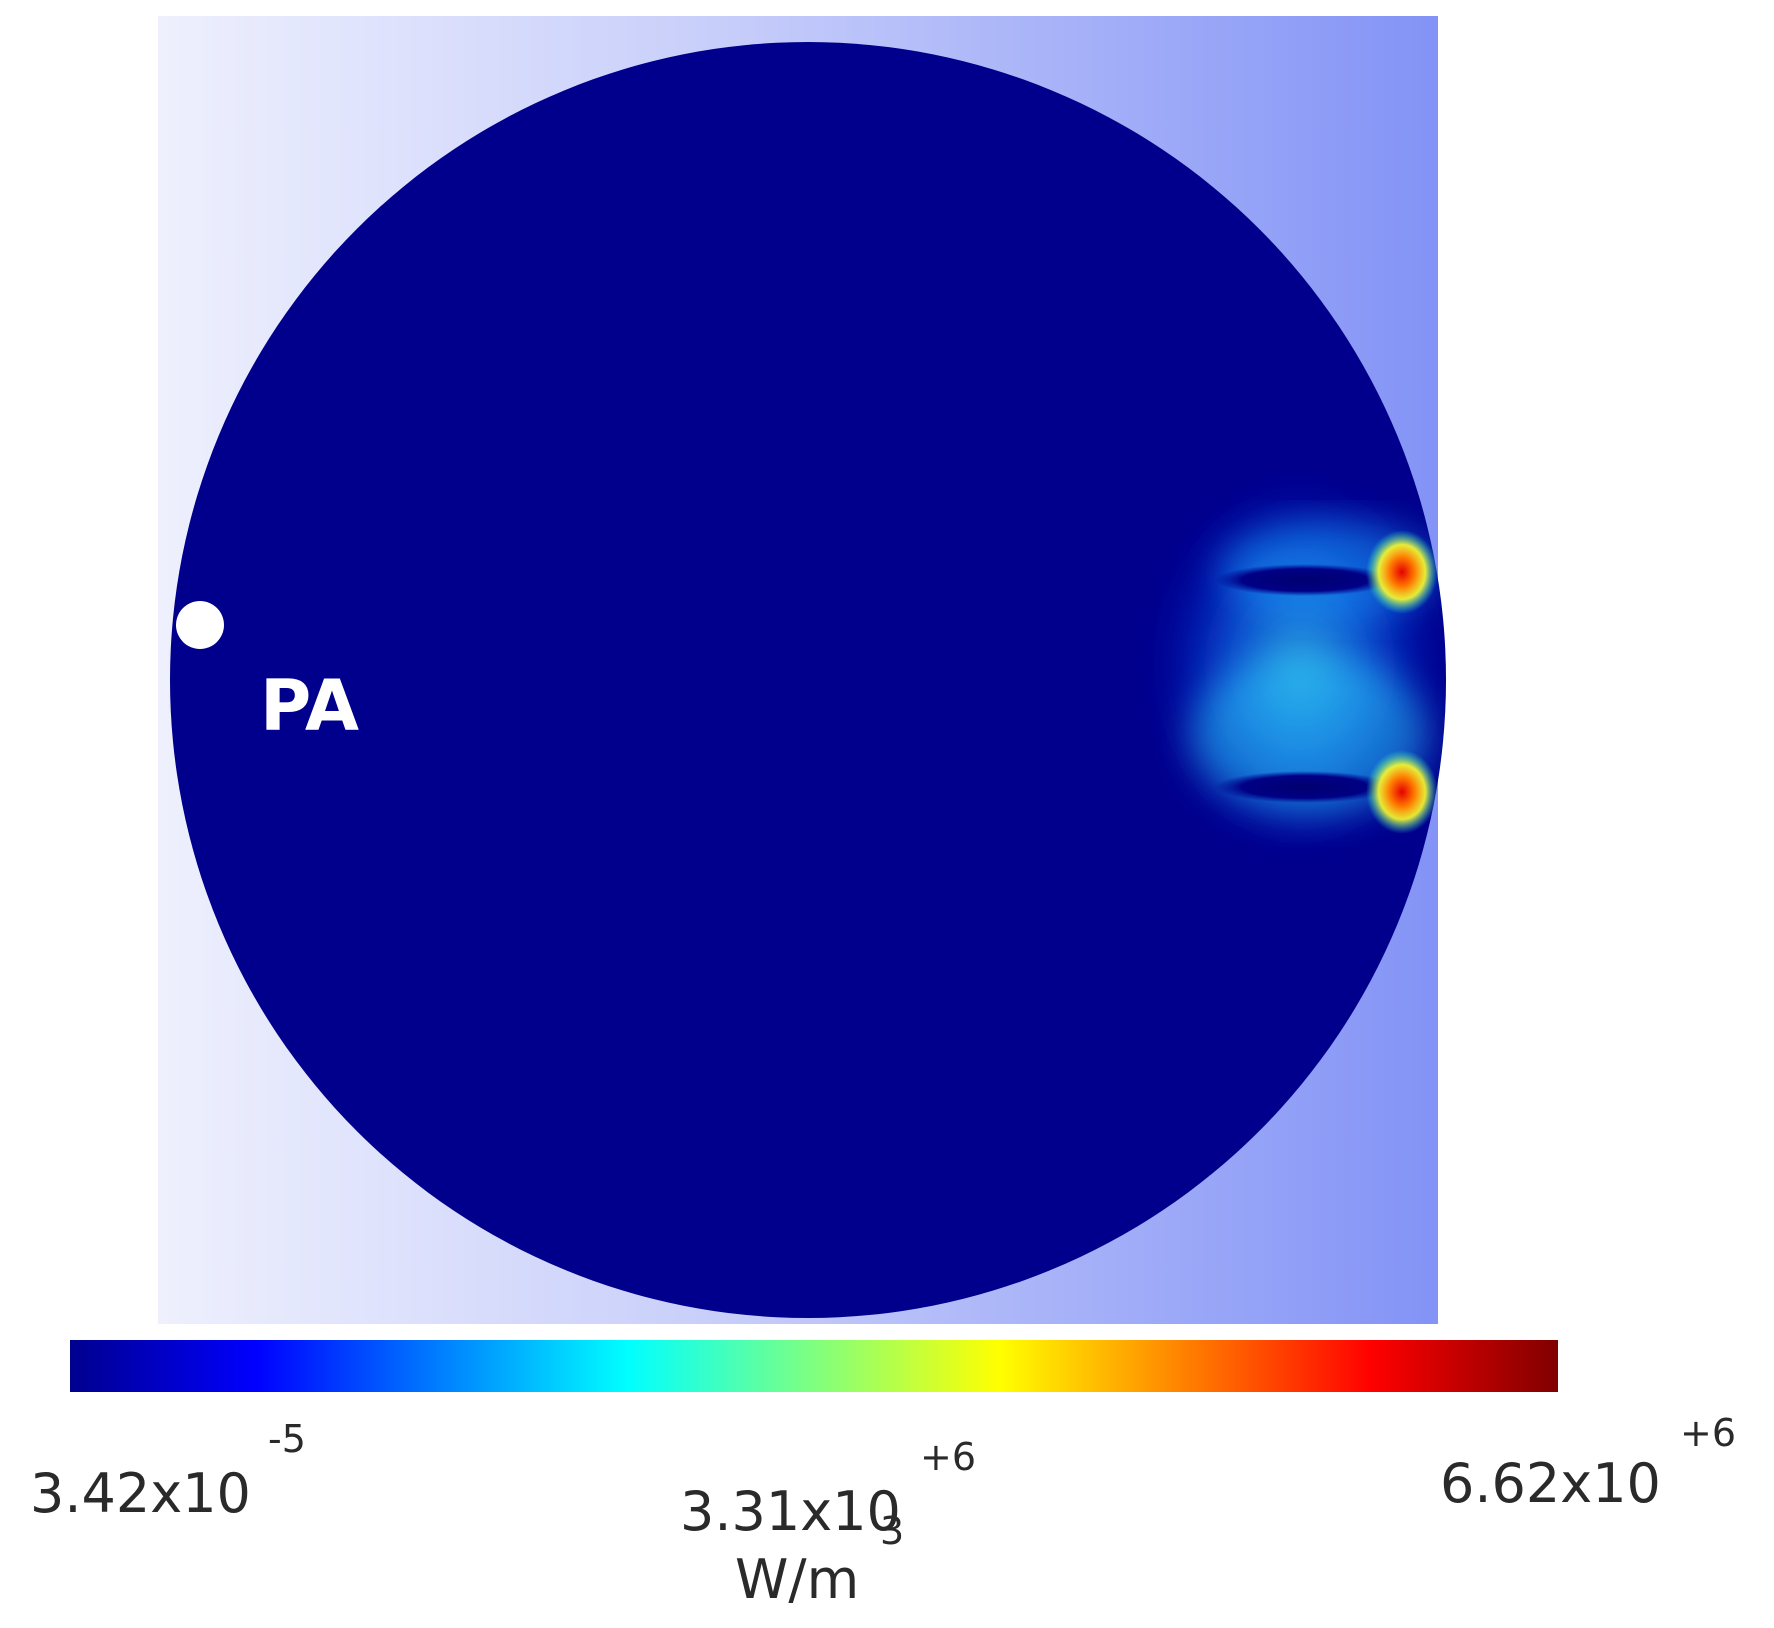 This screenshot has height=1628, width=1774. I want to click on pa-label: PA, so click(309, 706).